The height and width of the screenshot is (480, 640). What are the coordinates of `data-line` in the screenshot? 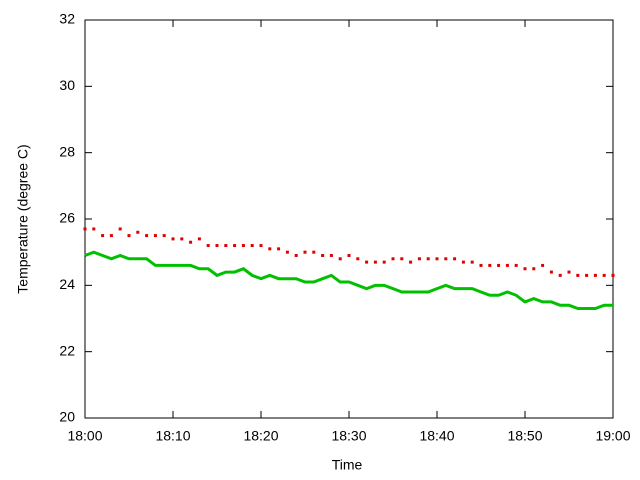 It's located at (348, 280).